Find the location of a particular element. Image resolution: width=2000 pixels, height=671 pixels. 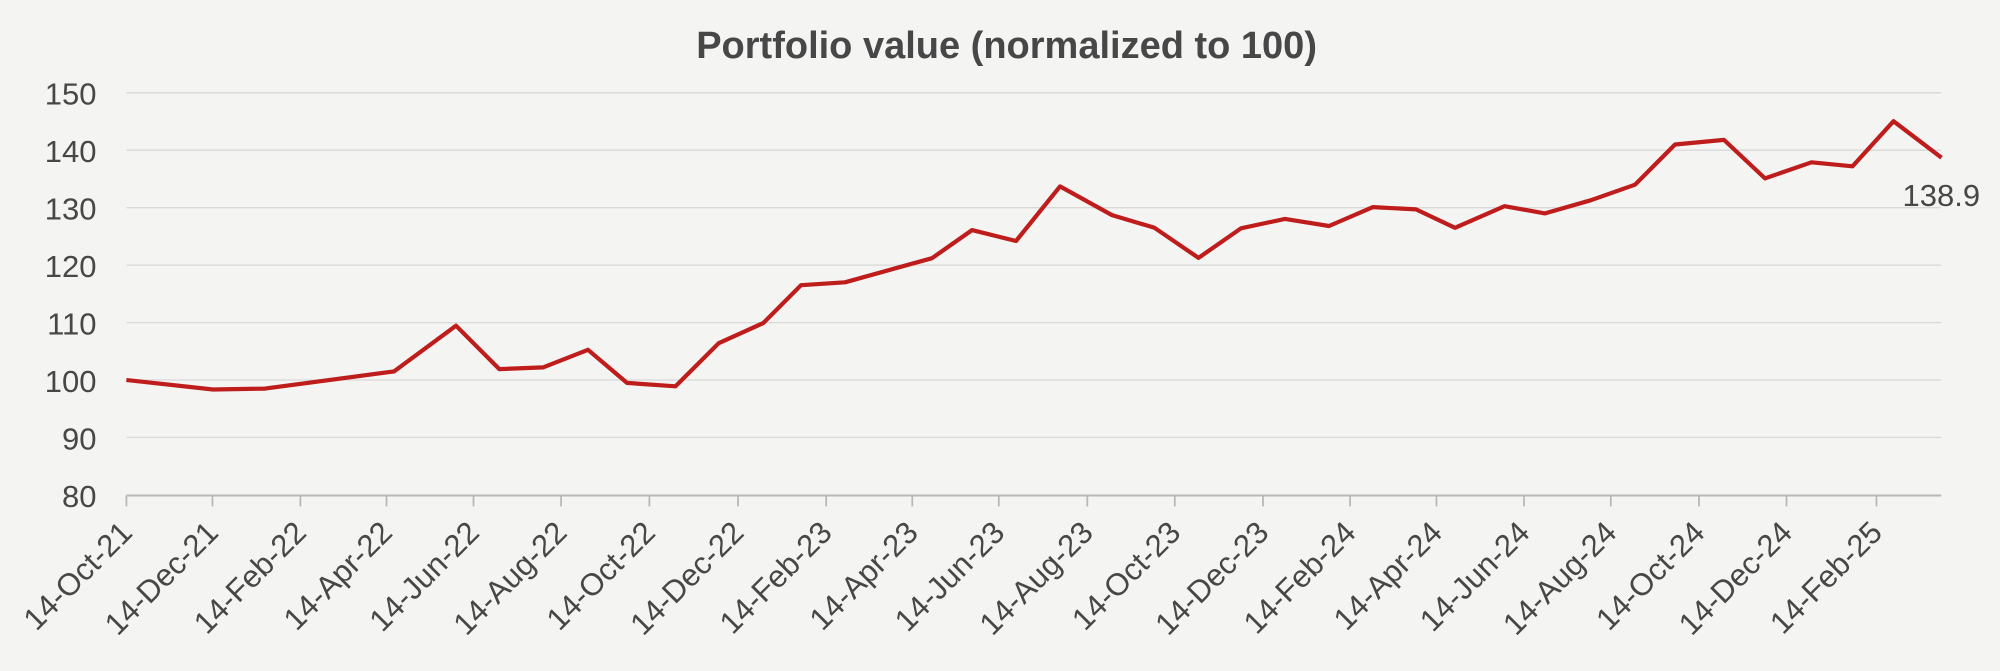

svg-text: 80 is located at coordinates (79, 496).